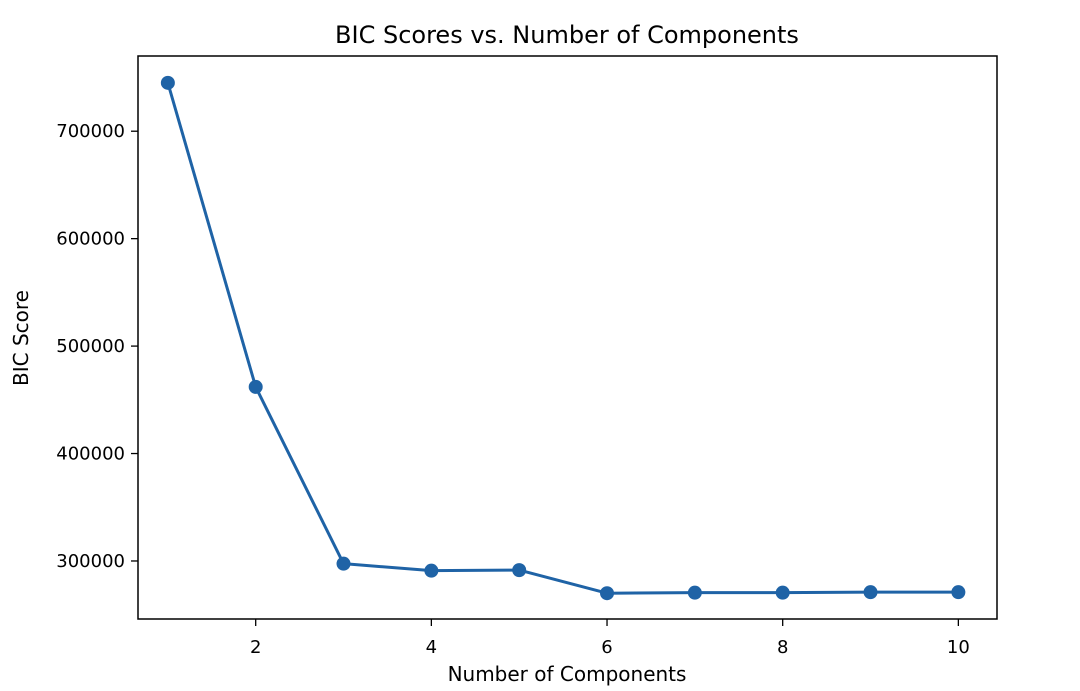  I want to click on y-tick-label: 500000, so click(90, 346).